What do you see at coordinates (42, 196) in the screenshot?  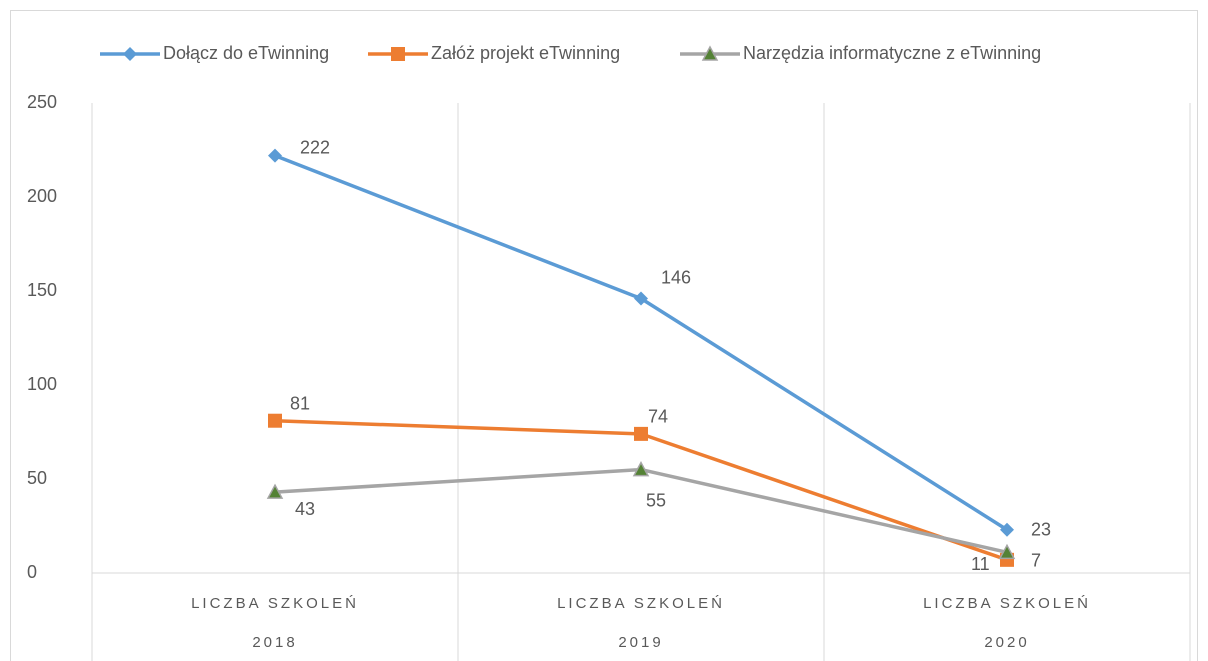 I see `y-tick-label: 200` at bounding box center [42, 196].